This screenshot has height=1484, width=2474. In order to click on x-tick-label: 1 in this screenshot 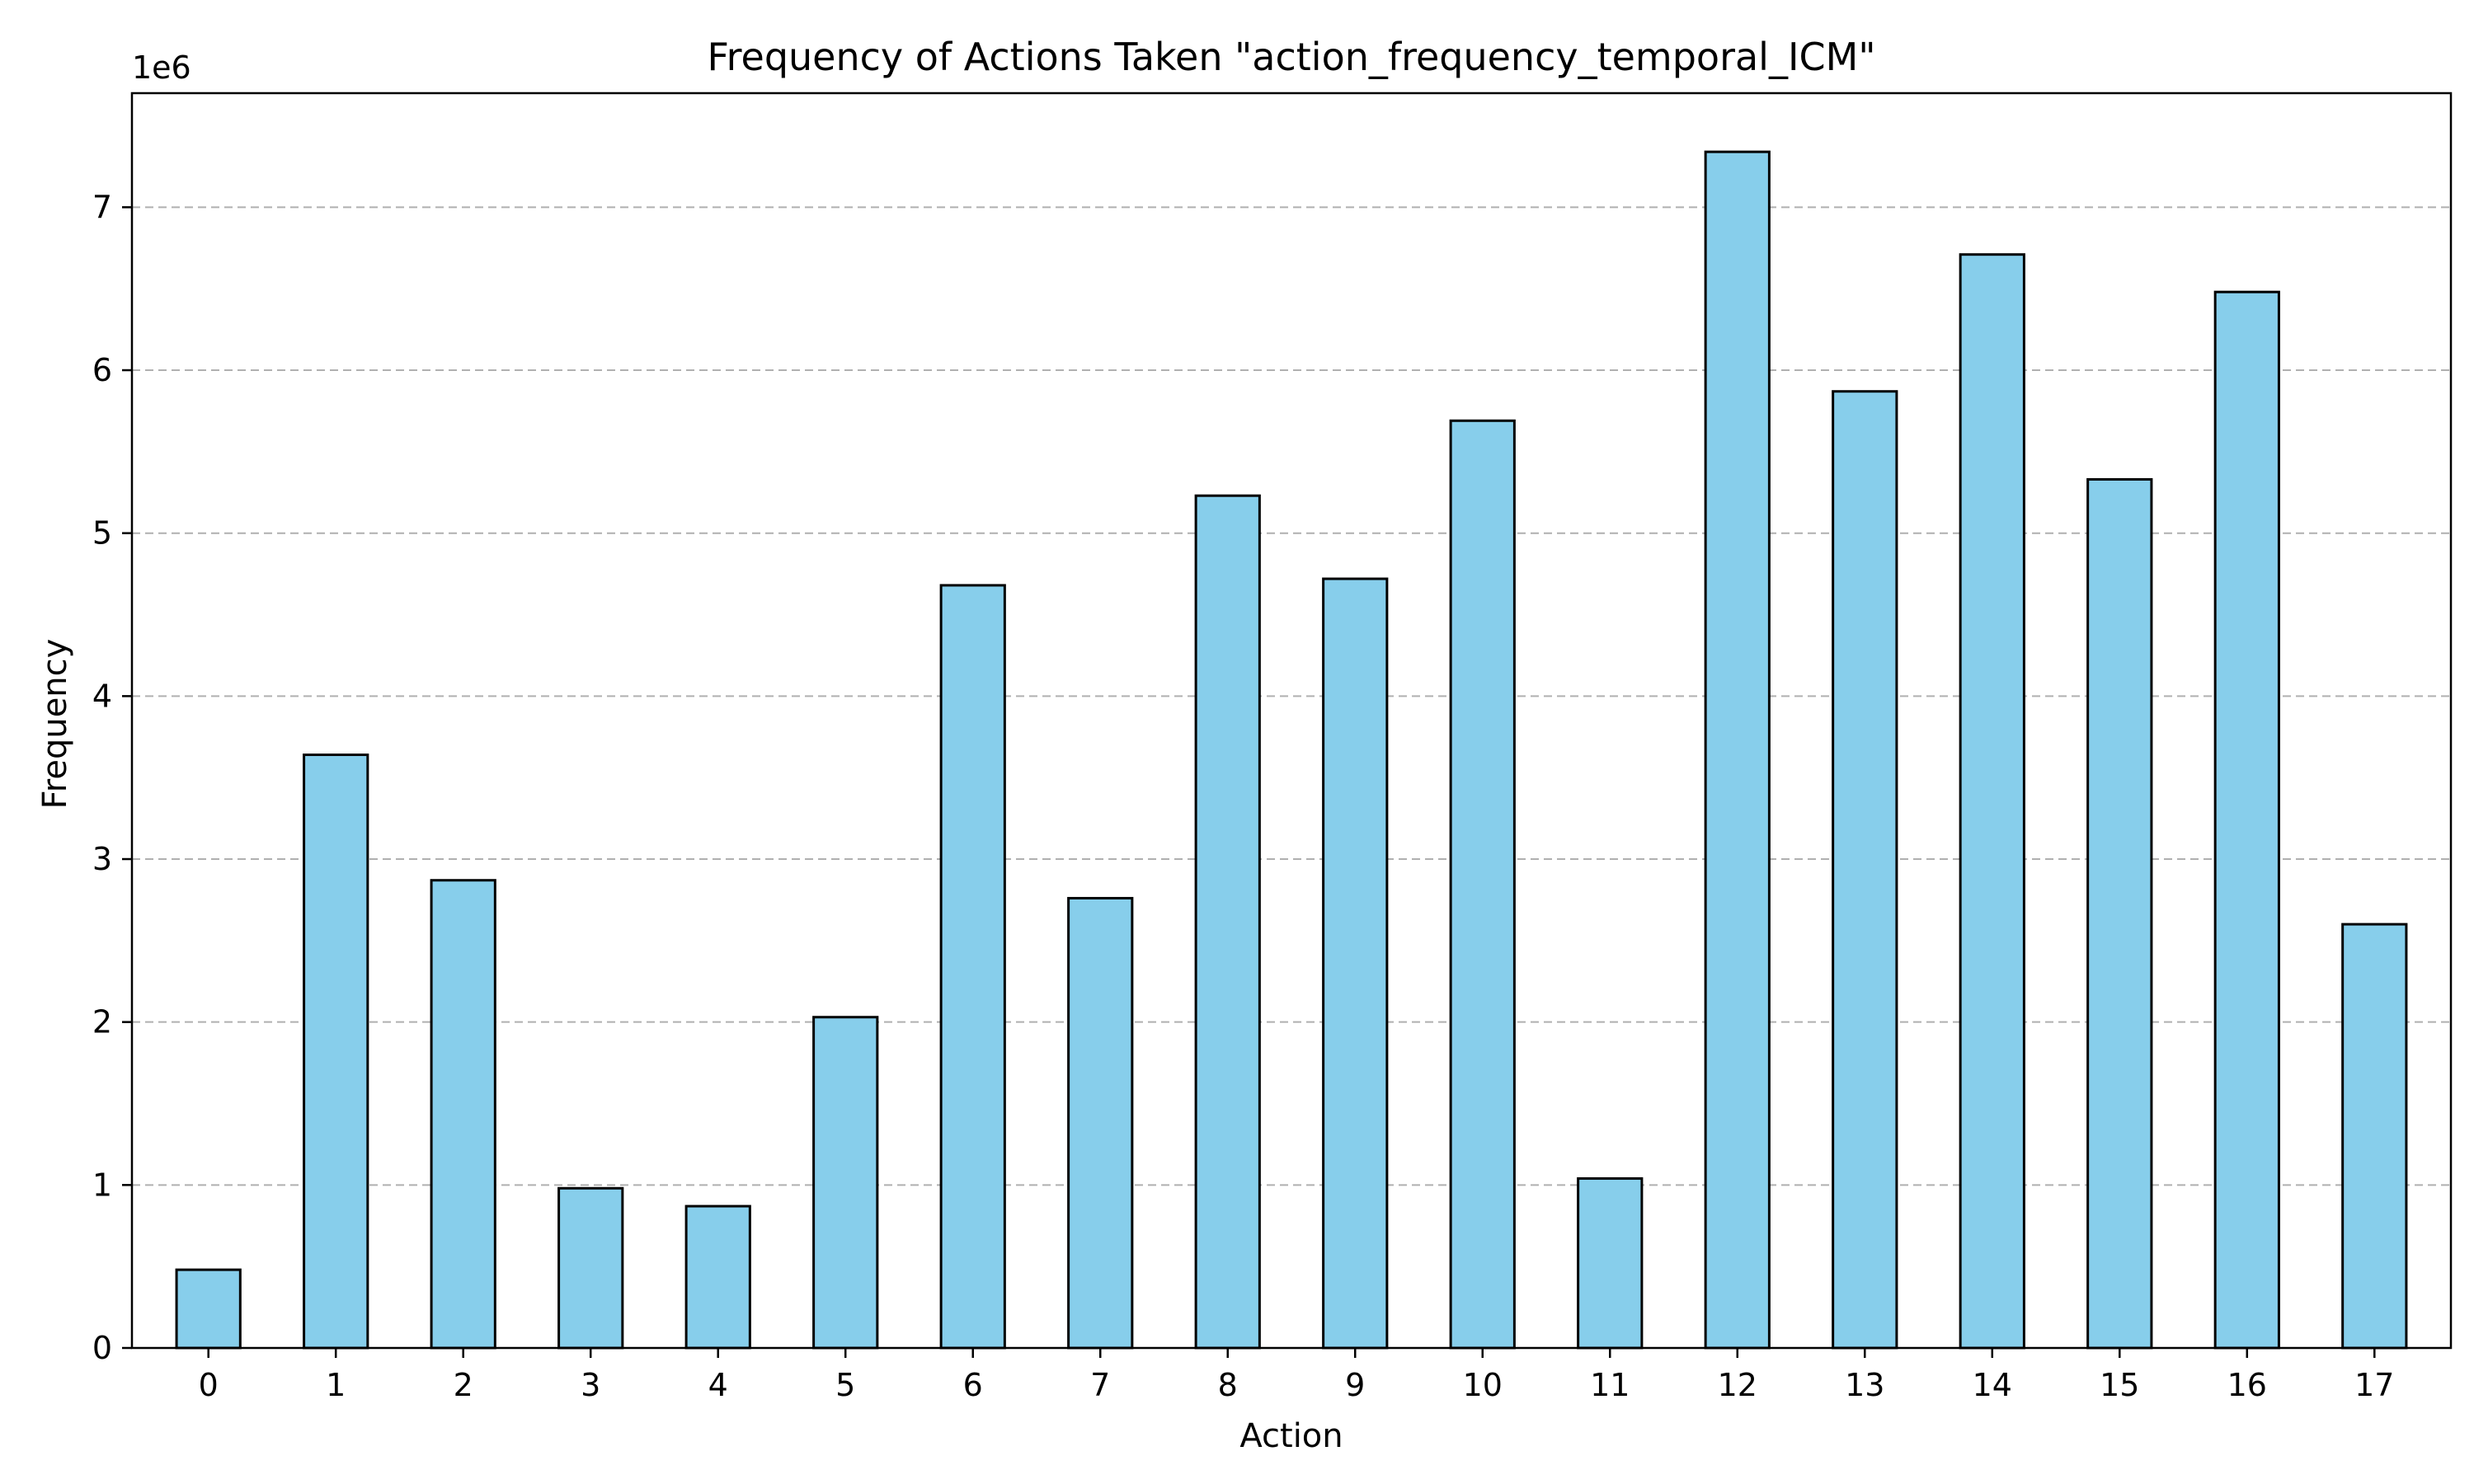, I will do `click(336, 1385)`.